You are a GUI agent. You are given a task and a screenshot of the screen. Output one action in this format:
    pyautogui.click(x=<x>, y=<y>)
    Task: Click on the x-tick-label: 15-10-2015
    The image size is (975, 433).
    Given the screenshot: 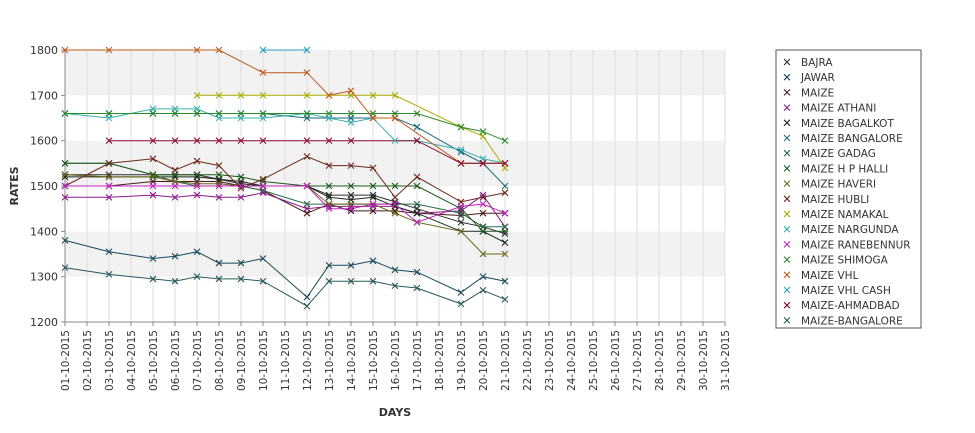 What is the action you would take?
    pyautogui.click(x=374, y=360)
    